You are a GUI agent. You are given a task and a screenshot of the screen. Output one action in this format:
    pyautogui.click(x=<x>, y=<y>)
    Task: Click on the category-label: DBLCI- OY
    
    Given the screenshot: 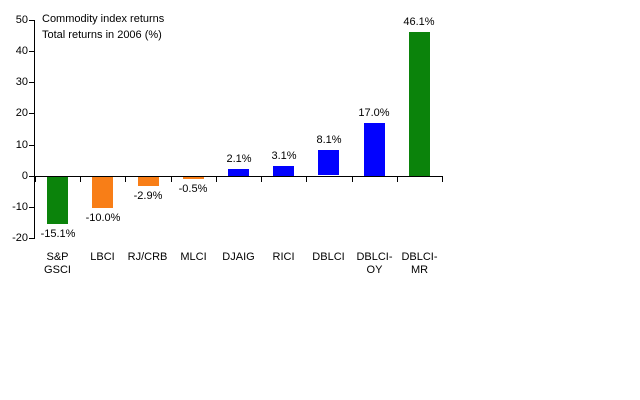 What is the action you would take?
    pyautogui.click(x=374, y=264)
    